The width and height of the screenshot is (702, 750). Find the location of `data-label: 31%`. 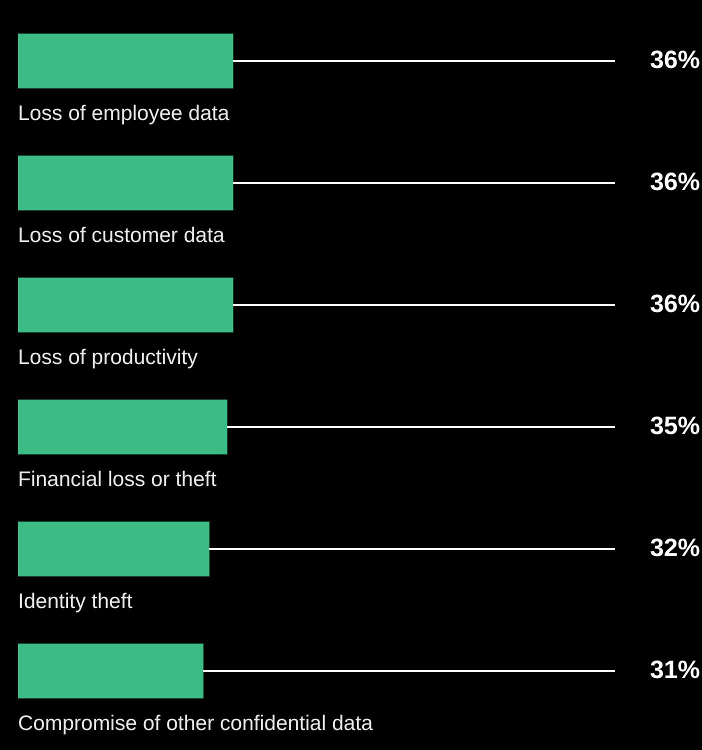

data-label: 31% is located at coordinates (675, 670).